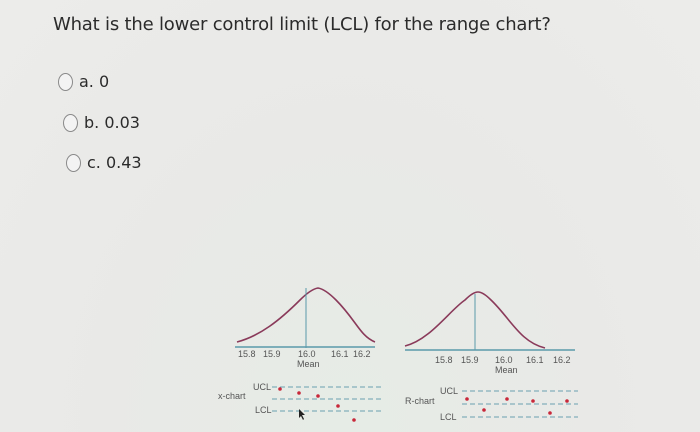 This screenshot has width=700, height=432. What do you see at coordinates (232, 396) in the screenshot?
I see `chart-label: x-chart` at bounding box center [232, 396].